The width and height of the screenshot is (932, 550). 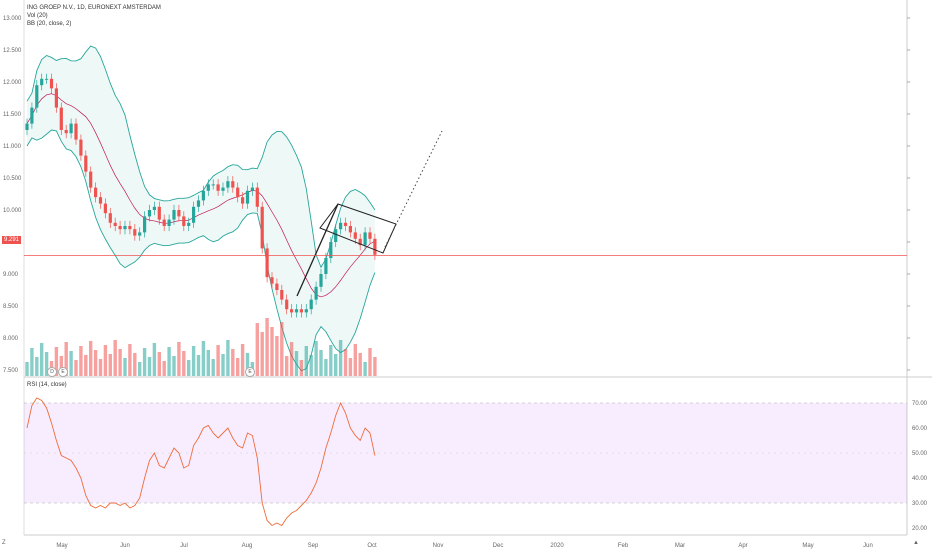 What do you see at coordinates (12, 179) in the screenshot?
I see `price-tick-label: 10.500` at bounding box center [12, 179].